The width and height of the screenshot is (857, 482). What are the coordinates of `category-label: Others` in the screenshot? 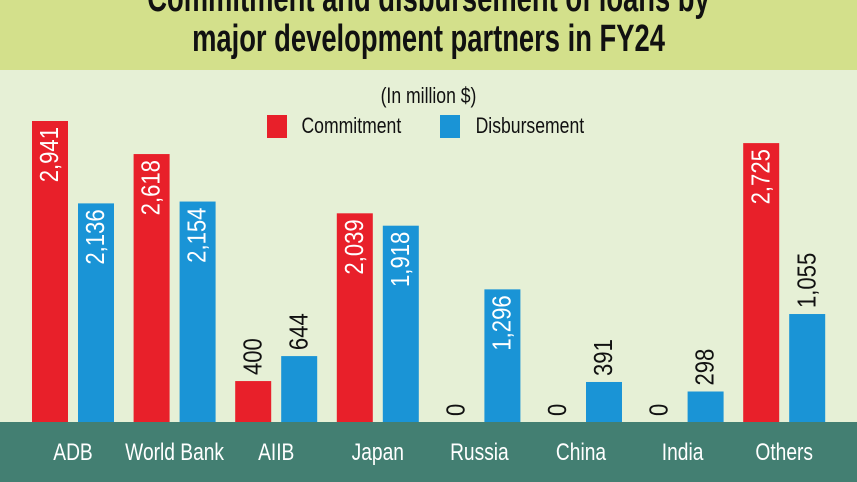 It's located at (784, 452).